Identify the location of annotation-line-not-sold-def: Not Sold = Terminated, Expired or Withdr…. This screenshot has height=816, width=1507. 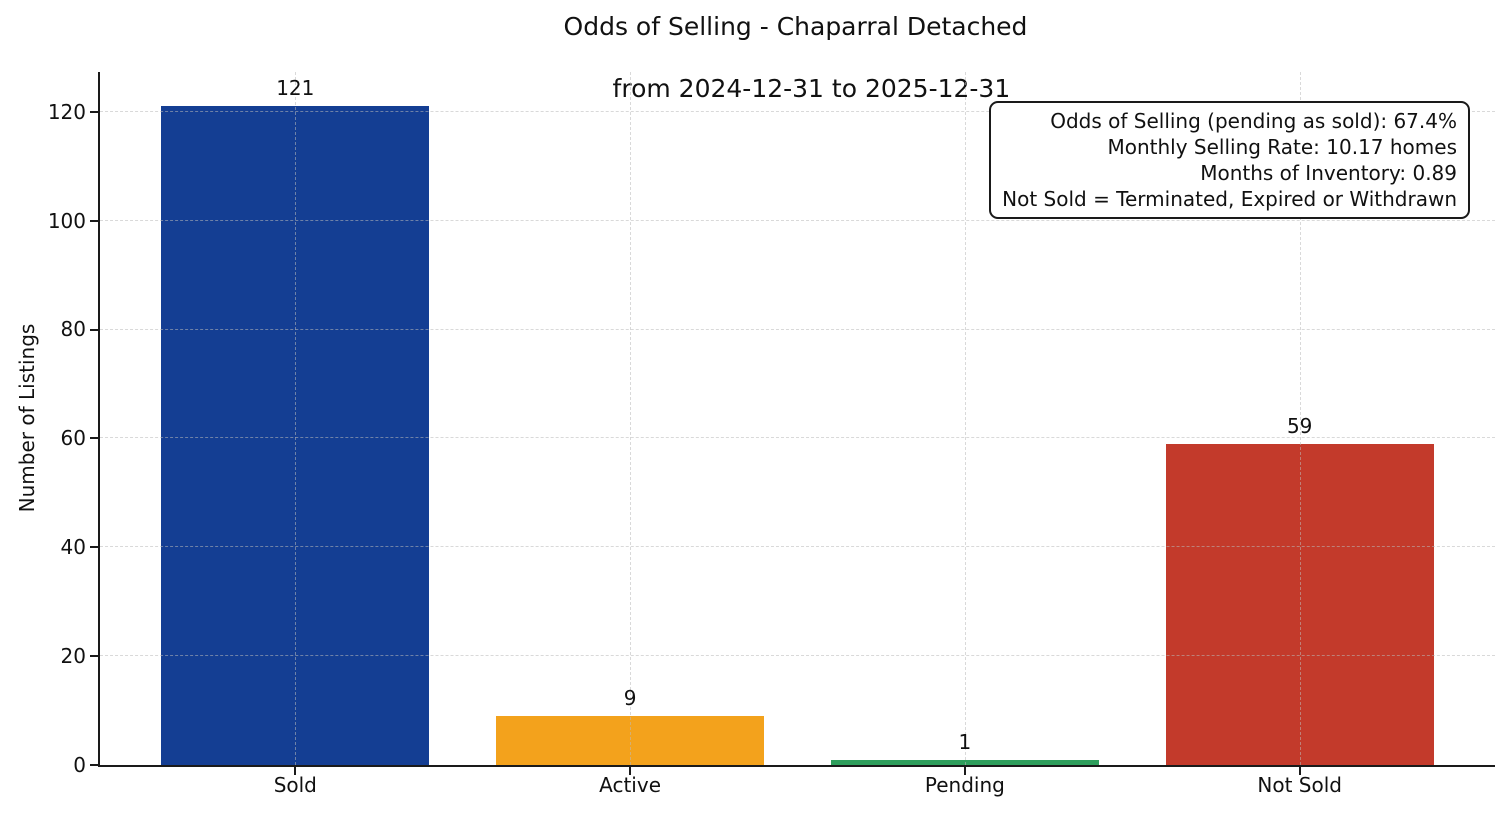
(1229, 199).